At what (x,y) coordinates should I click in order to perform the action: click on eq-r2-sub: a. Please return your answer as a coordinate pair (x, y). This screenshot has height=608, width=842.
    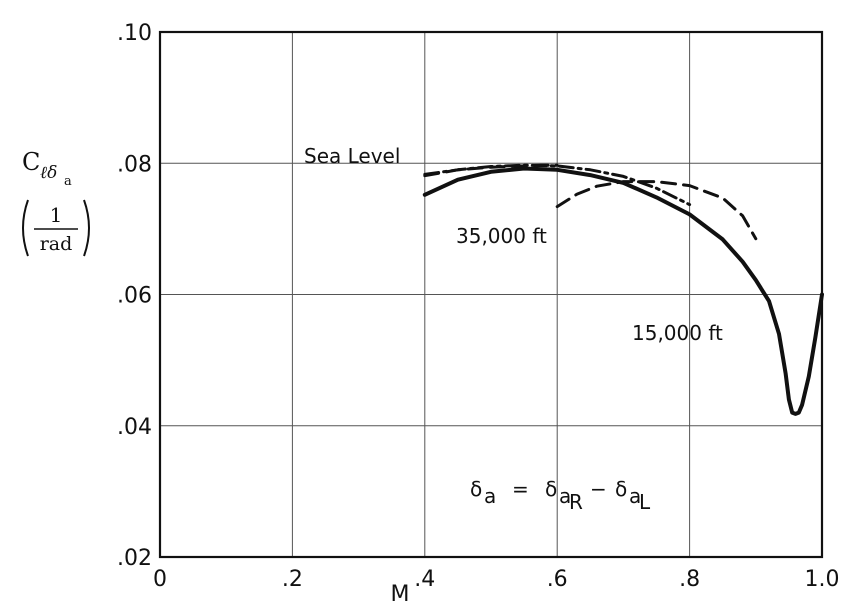
    Looking at the image, I should click on (635, 496).